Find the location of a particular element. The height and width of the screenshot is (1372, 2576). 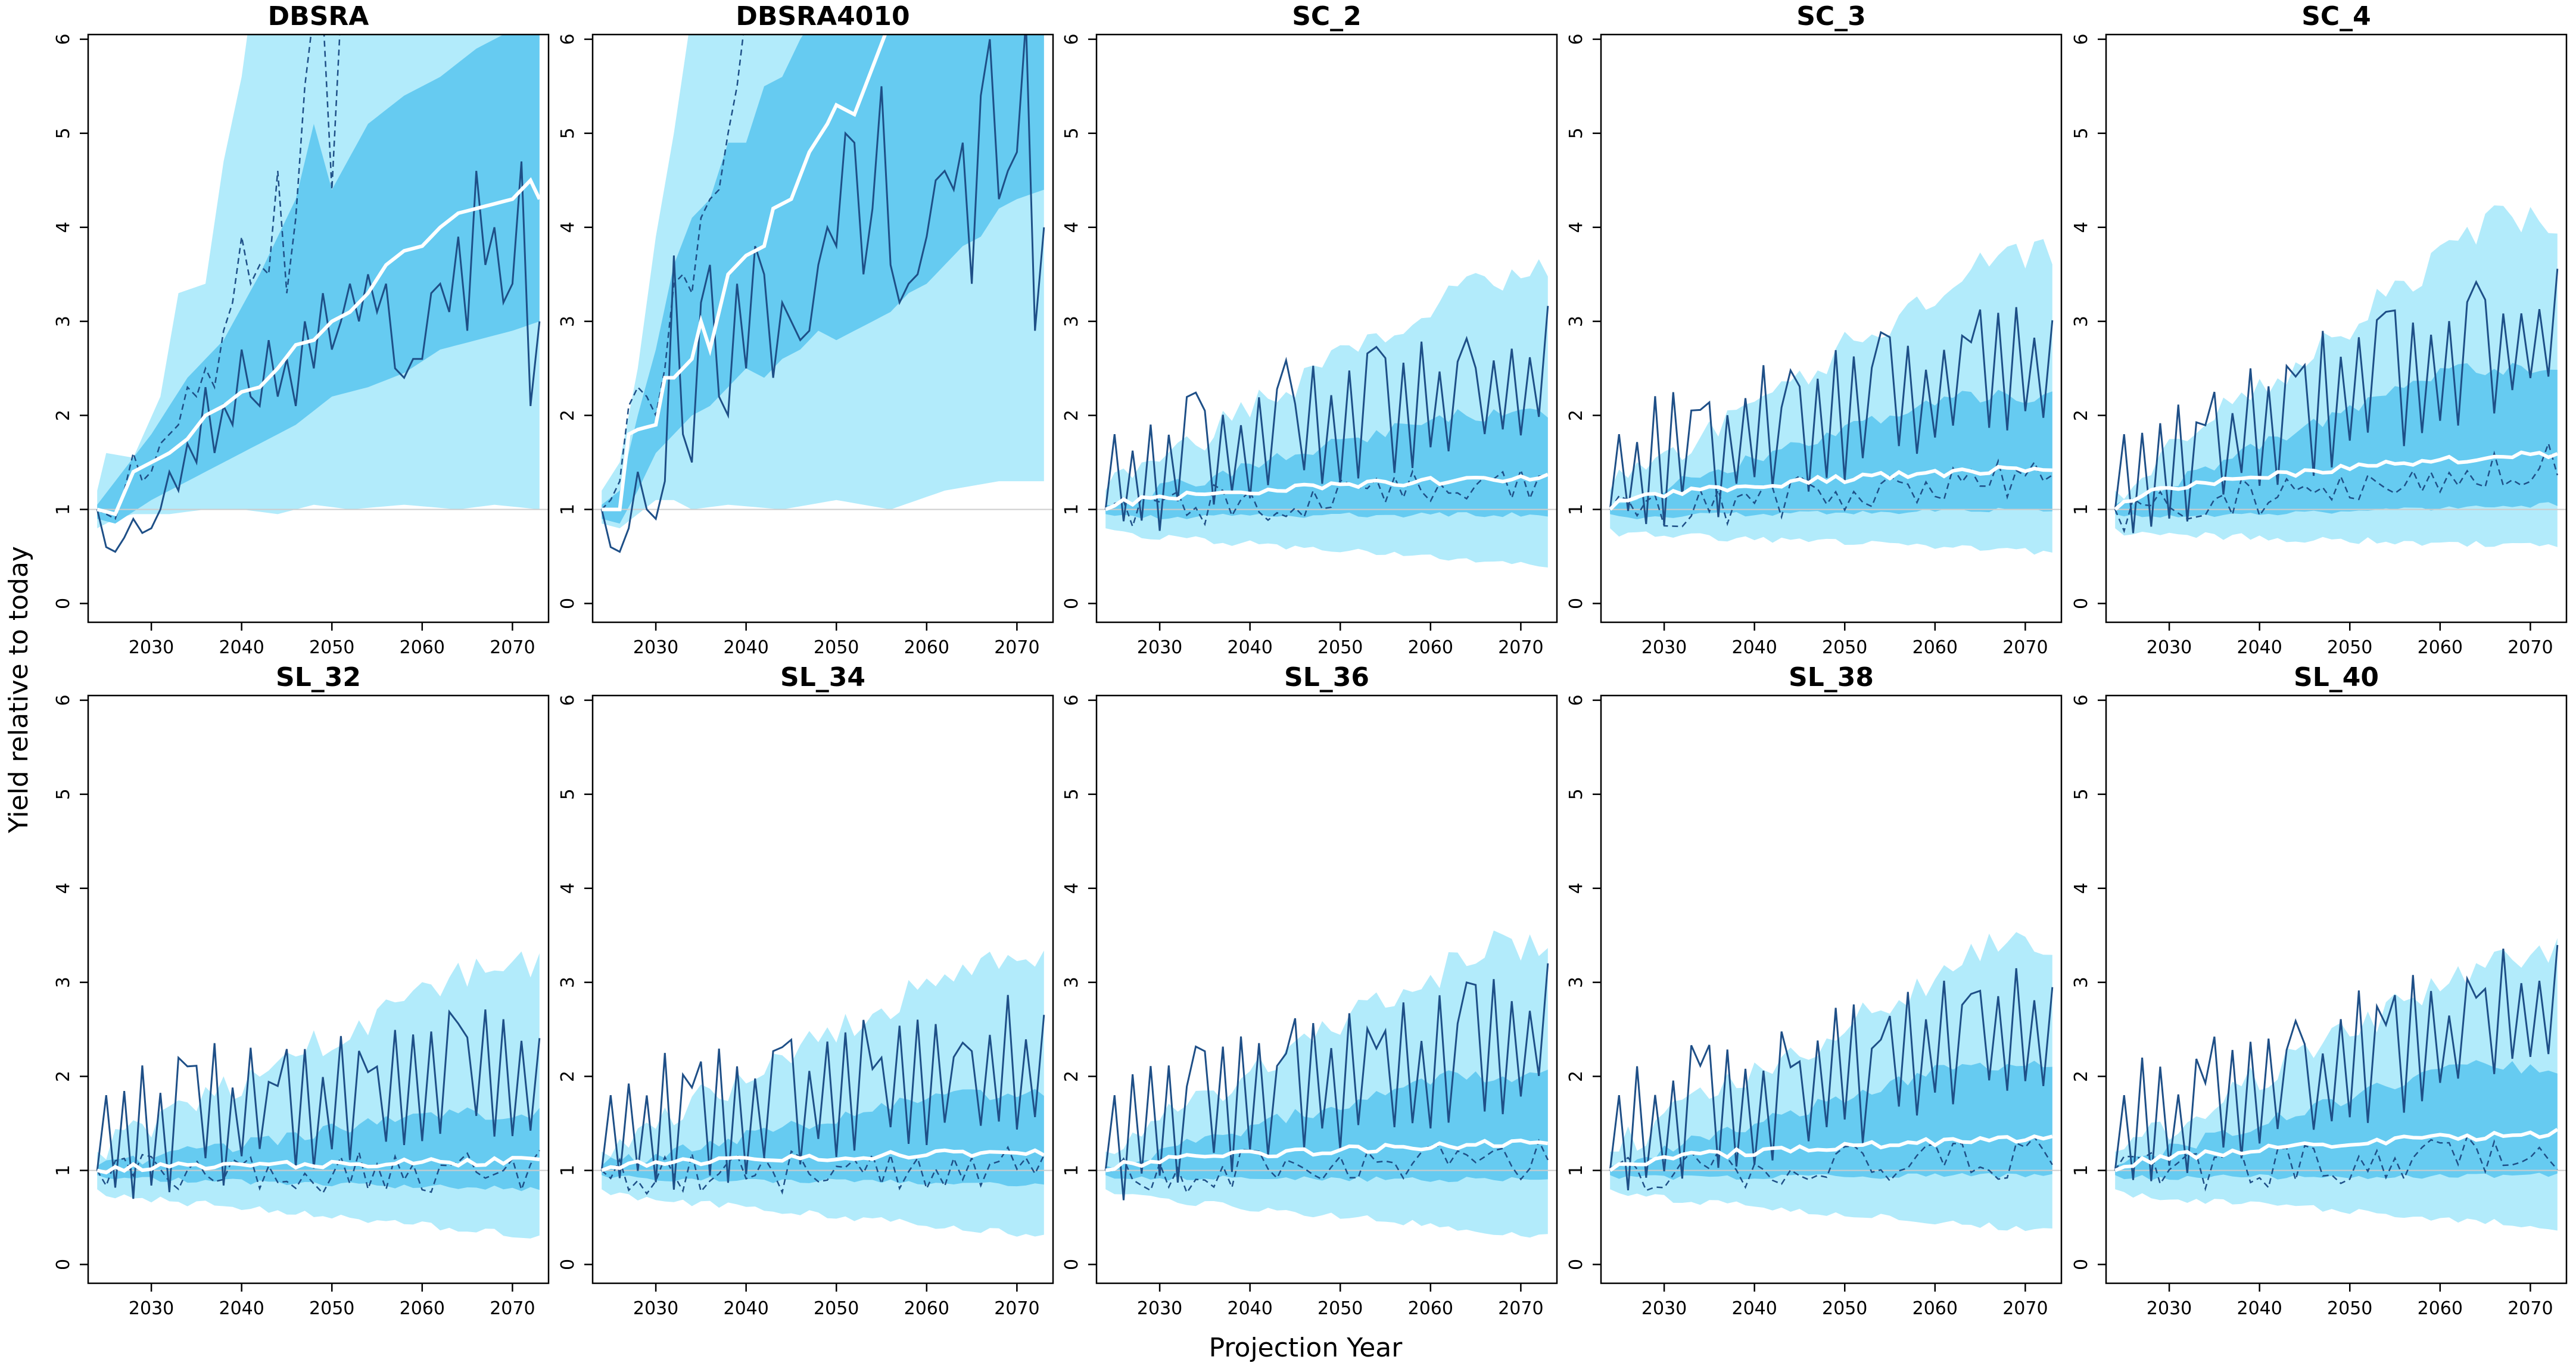

panel-title: DBSRA is located at coordinates (318, 17).